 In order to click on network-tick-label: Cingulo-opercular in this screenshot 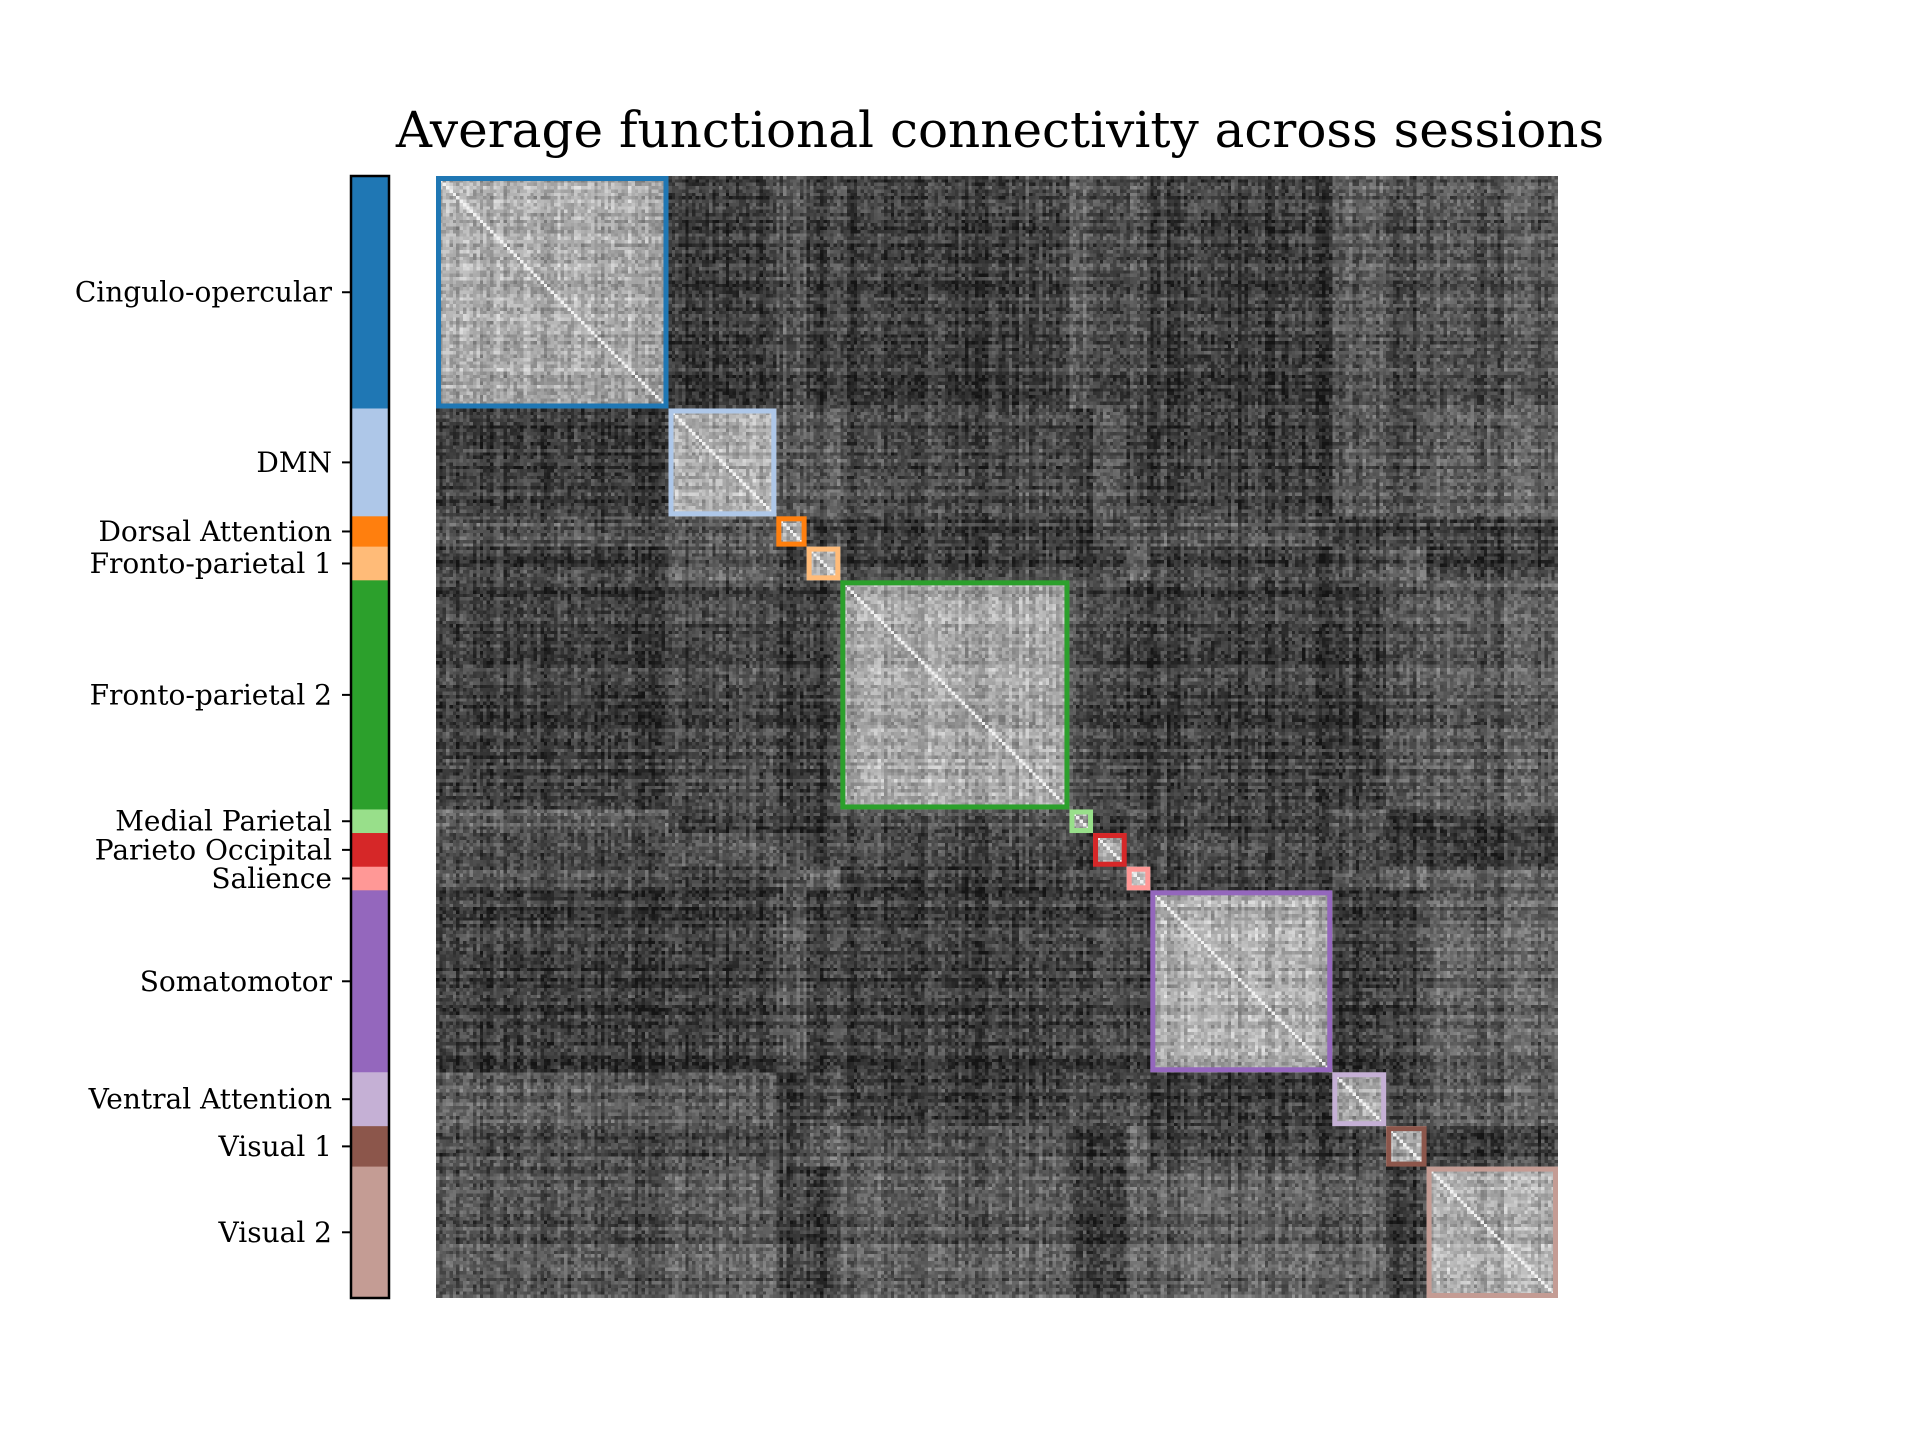, I will do `click(204, 292)`.